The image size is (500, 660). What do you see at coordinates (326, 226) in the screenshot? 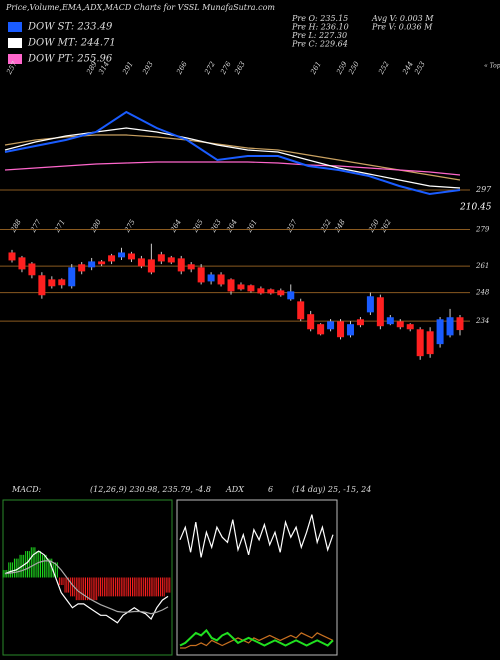
I see `level-label: 252` at bounding box center [326, 226].